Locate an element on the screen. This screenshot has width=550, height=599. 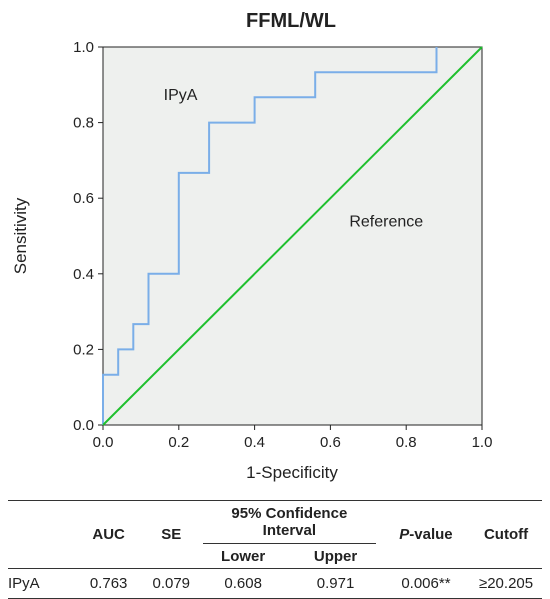
header-p-rest: -value is located at coordinates (431, 534).